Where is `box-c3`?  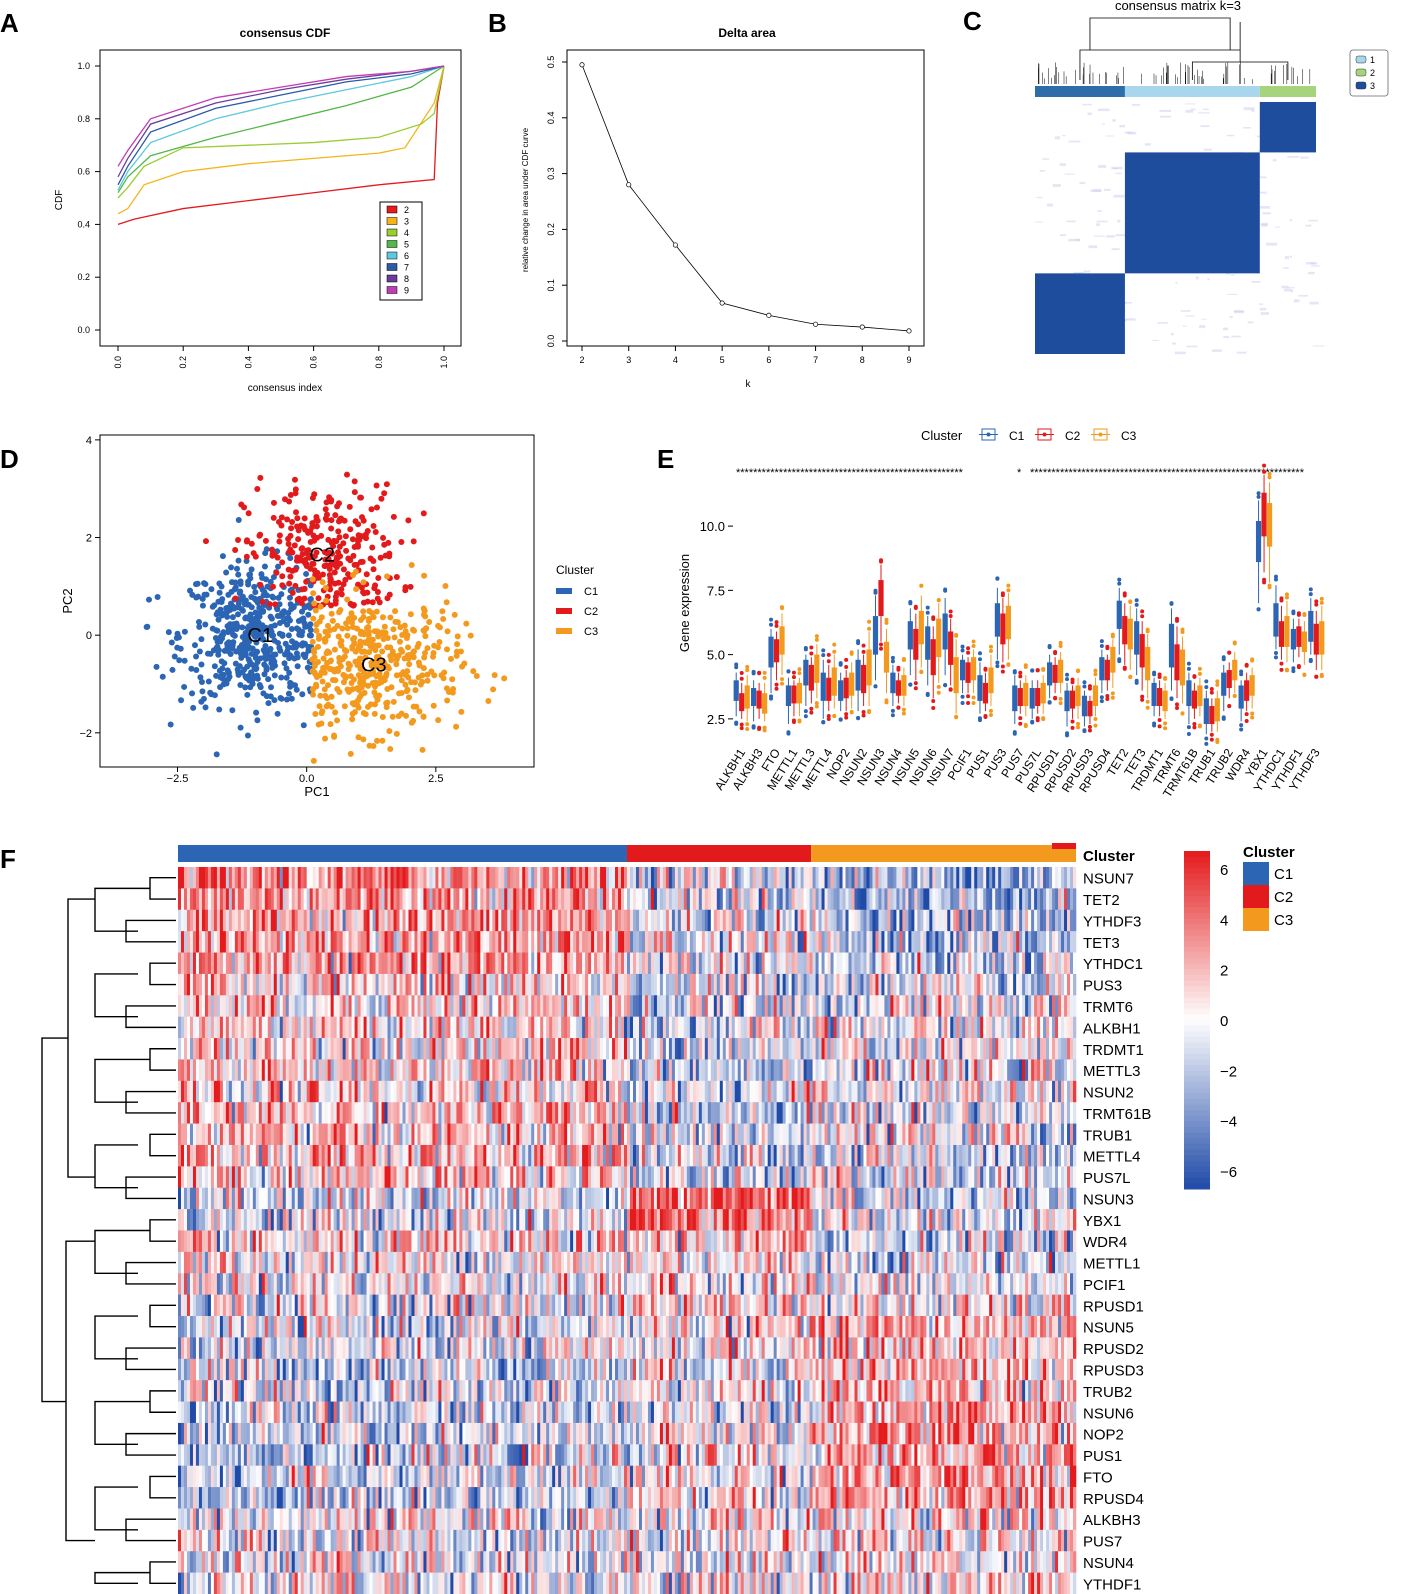
box-c3 is located at coordinates (1322, 638).